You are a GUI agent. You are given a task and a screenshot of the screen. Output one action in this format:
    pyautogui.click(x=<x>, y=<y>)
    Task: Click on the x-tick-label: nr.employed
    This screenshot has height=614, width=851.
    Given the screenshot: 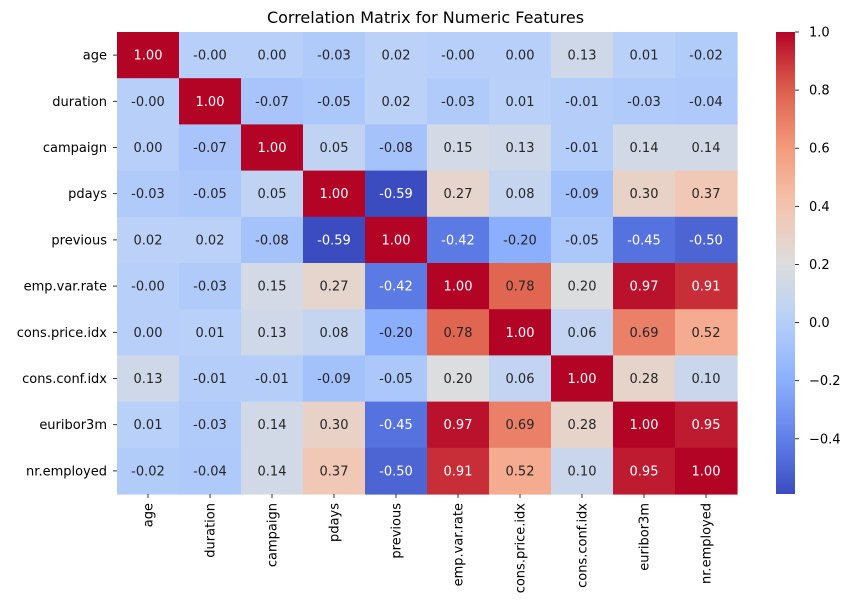 What is the action you would take?
    pyautogui.click(x=707, y=543)
    